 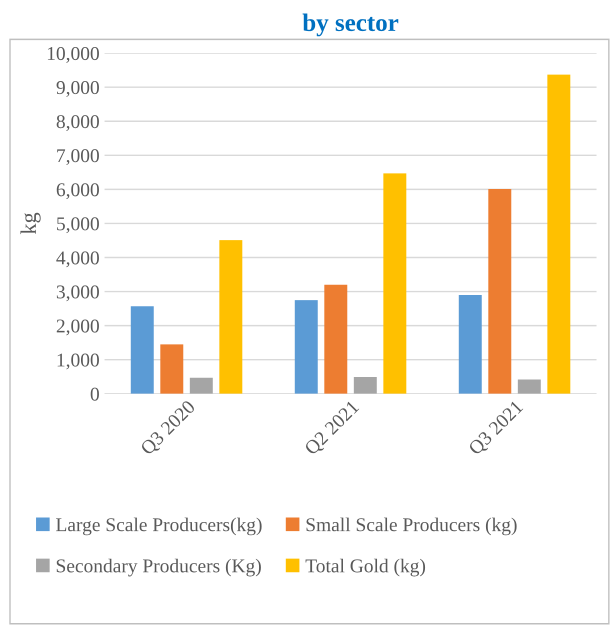 What do you see at coordinates (158, 567) in the screenshot?
I see `legend-label: Secondary Producers (Kg)` at bounding box center [158, 567].